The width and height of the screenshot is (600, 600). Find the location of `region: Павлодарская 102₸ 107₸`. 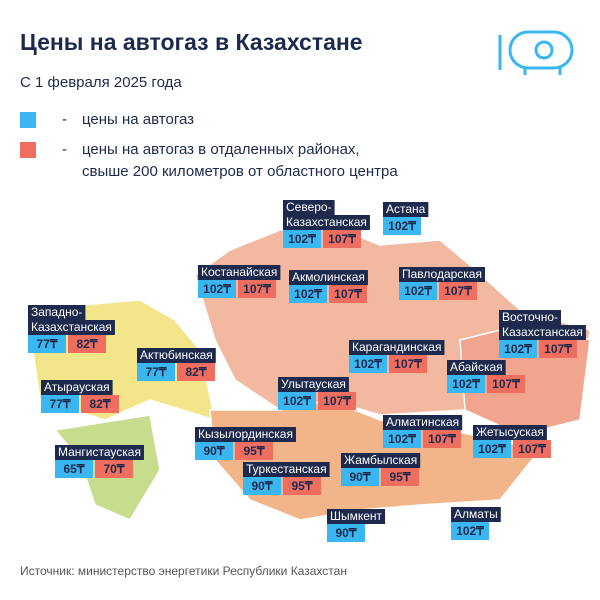

region: Павлодарская 102₸ 107₸ is located at coordinates (442, 283).